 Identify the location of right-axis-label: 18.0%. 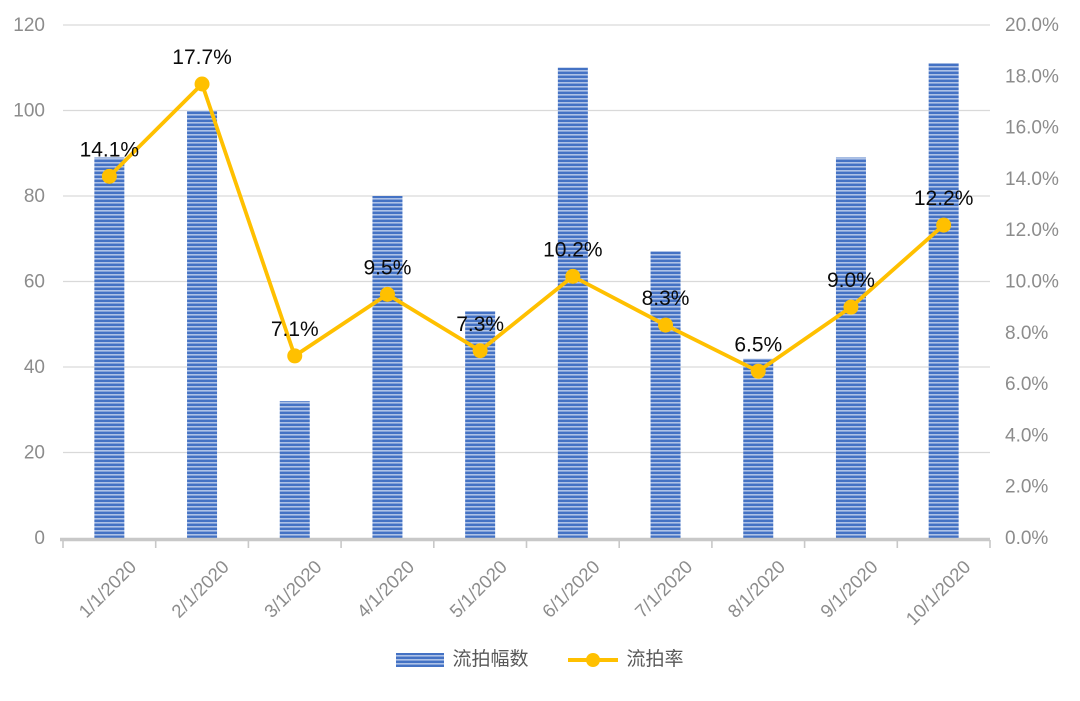
(1032, 76).